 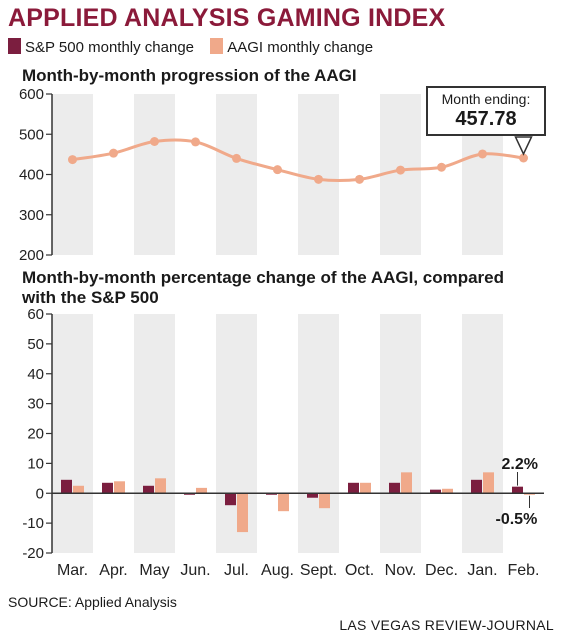 I want to click on source-note: SOURCE: Applied Analysis, so click(x=92, y=602).